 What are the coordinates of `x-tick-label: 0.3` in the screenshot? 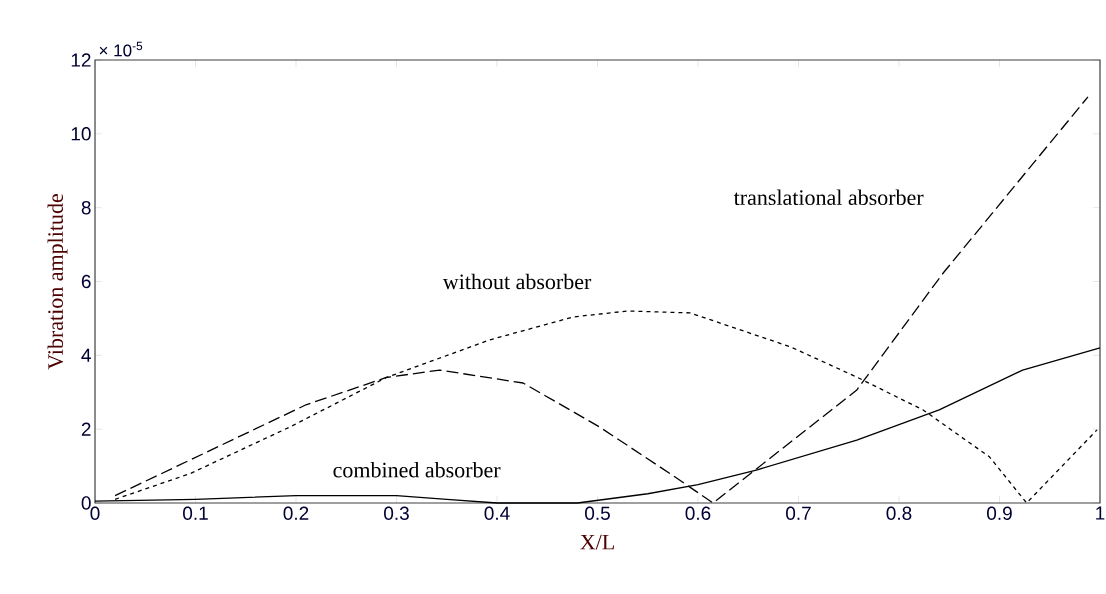 It's located at (396, 513).